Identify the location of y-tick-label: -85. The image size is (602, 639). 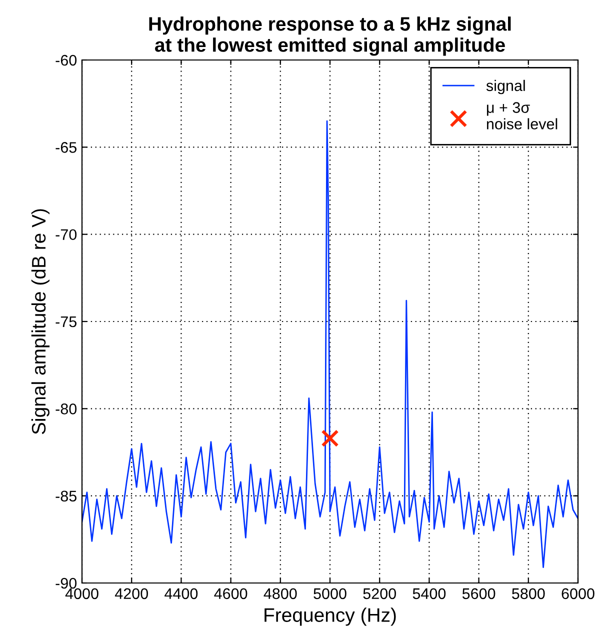
(66, 496).